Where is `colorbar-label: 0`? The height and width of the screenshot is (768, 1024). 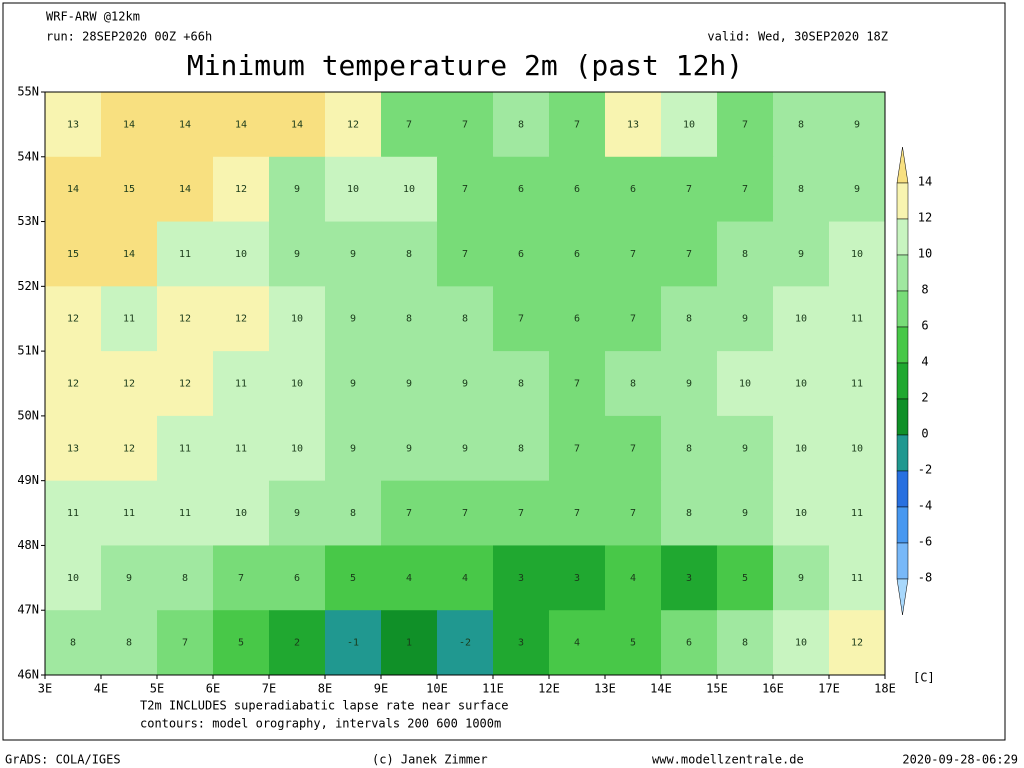 colorbar-label: 0 is located at coordinates (924, 434).